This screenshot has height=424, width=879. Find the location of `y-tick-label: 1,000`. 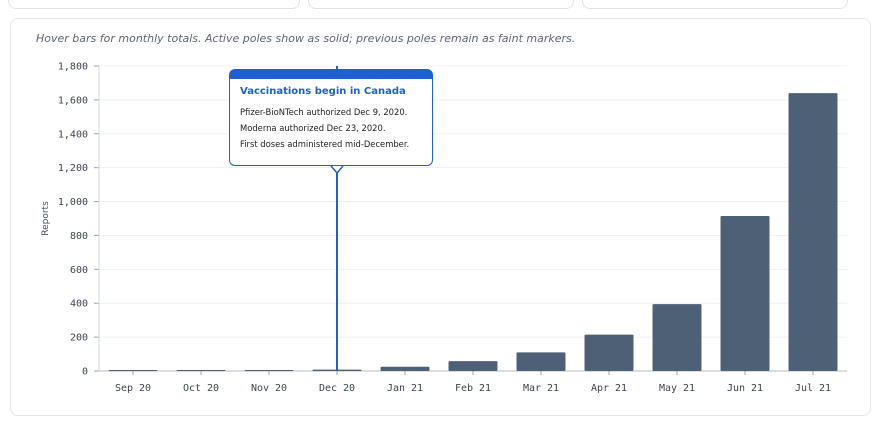

y-tick-label: 1,000 is located at coordinates (73, 202).